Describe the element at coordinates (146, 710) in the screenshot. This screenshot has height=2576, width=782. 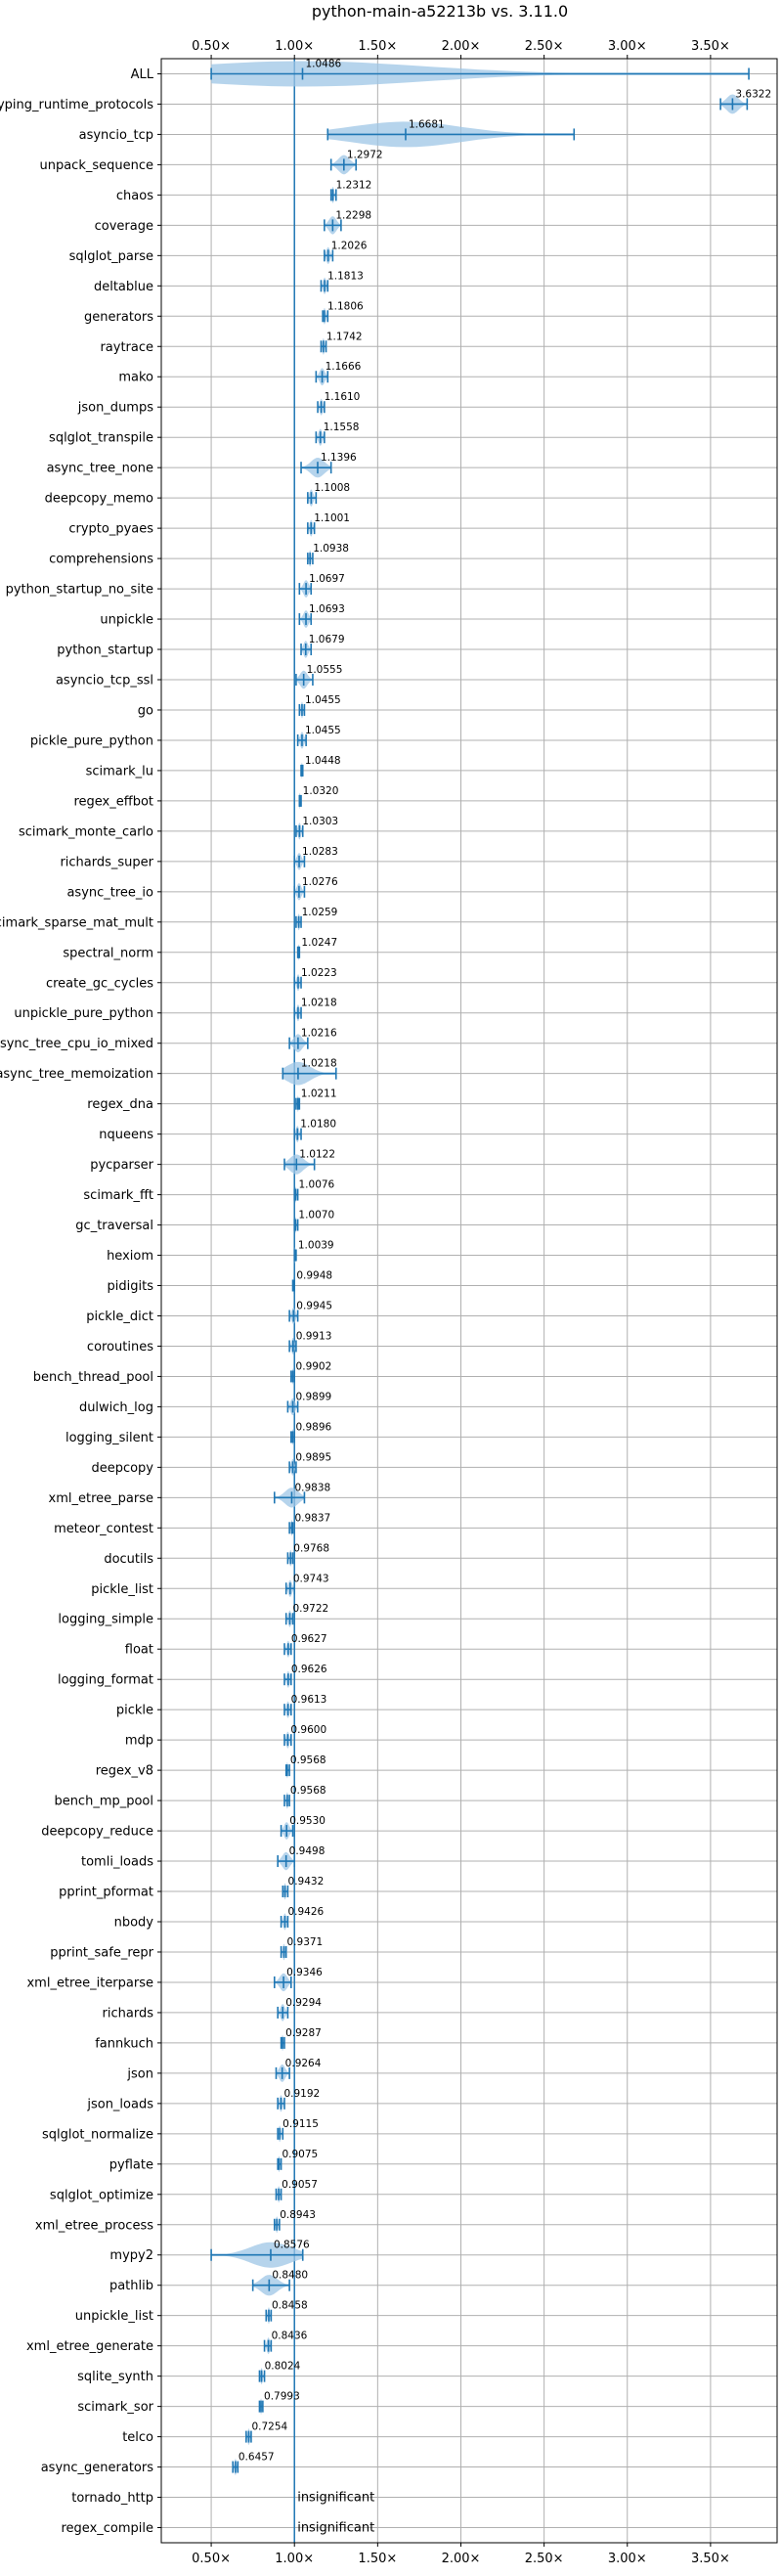
I see `y-tick-label: go` at that location.